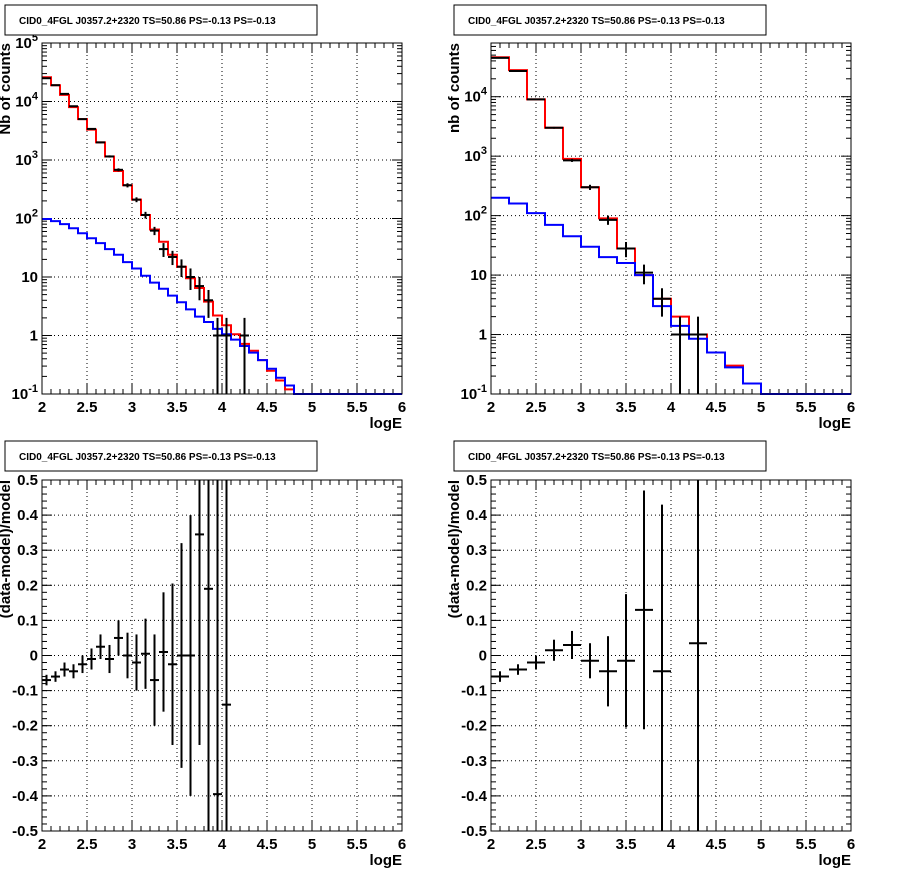  Describe the element at coordinates (761, 844) in the screenshot. I see `tick-label: 5` at that location.